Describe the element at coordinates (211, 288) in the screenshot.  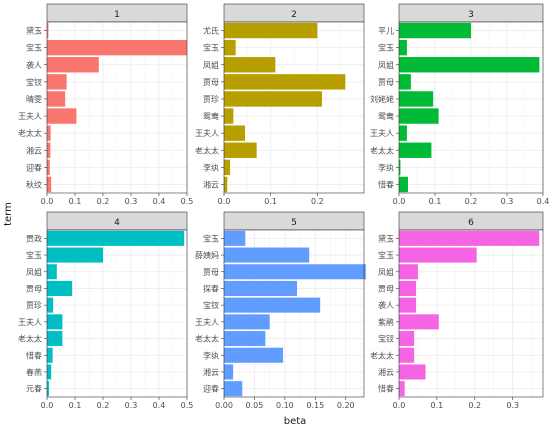
I see `y-tick-label: 探春` at that location.